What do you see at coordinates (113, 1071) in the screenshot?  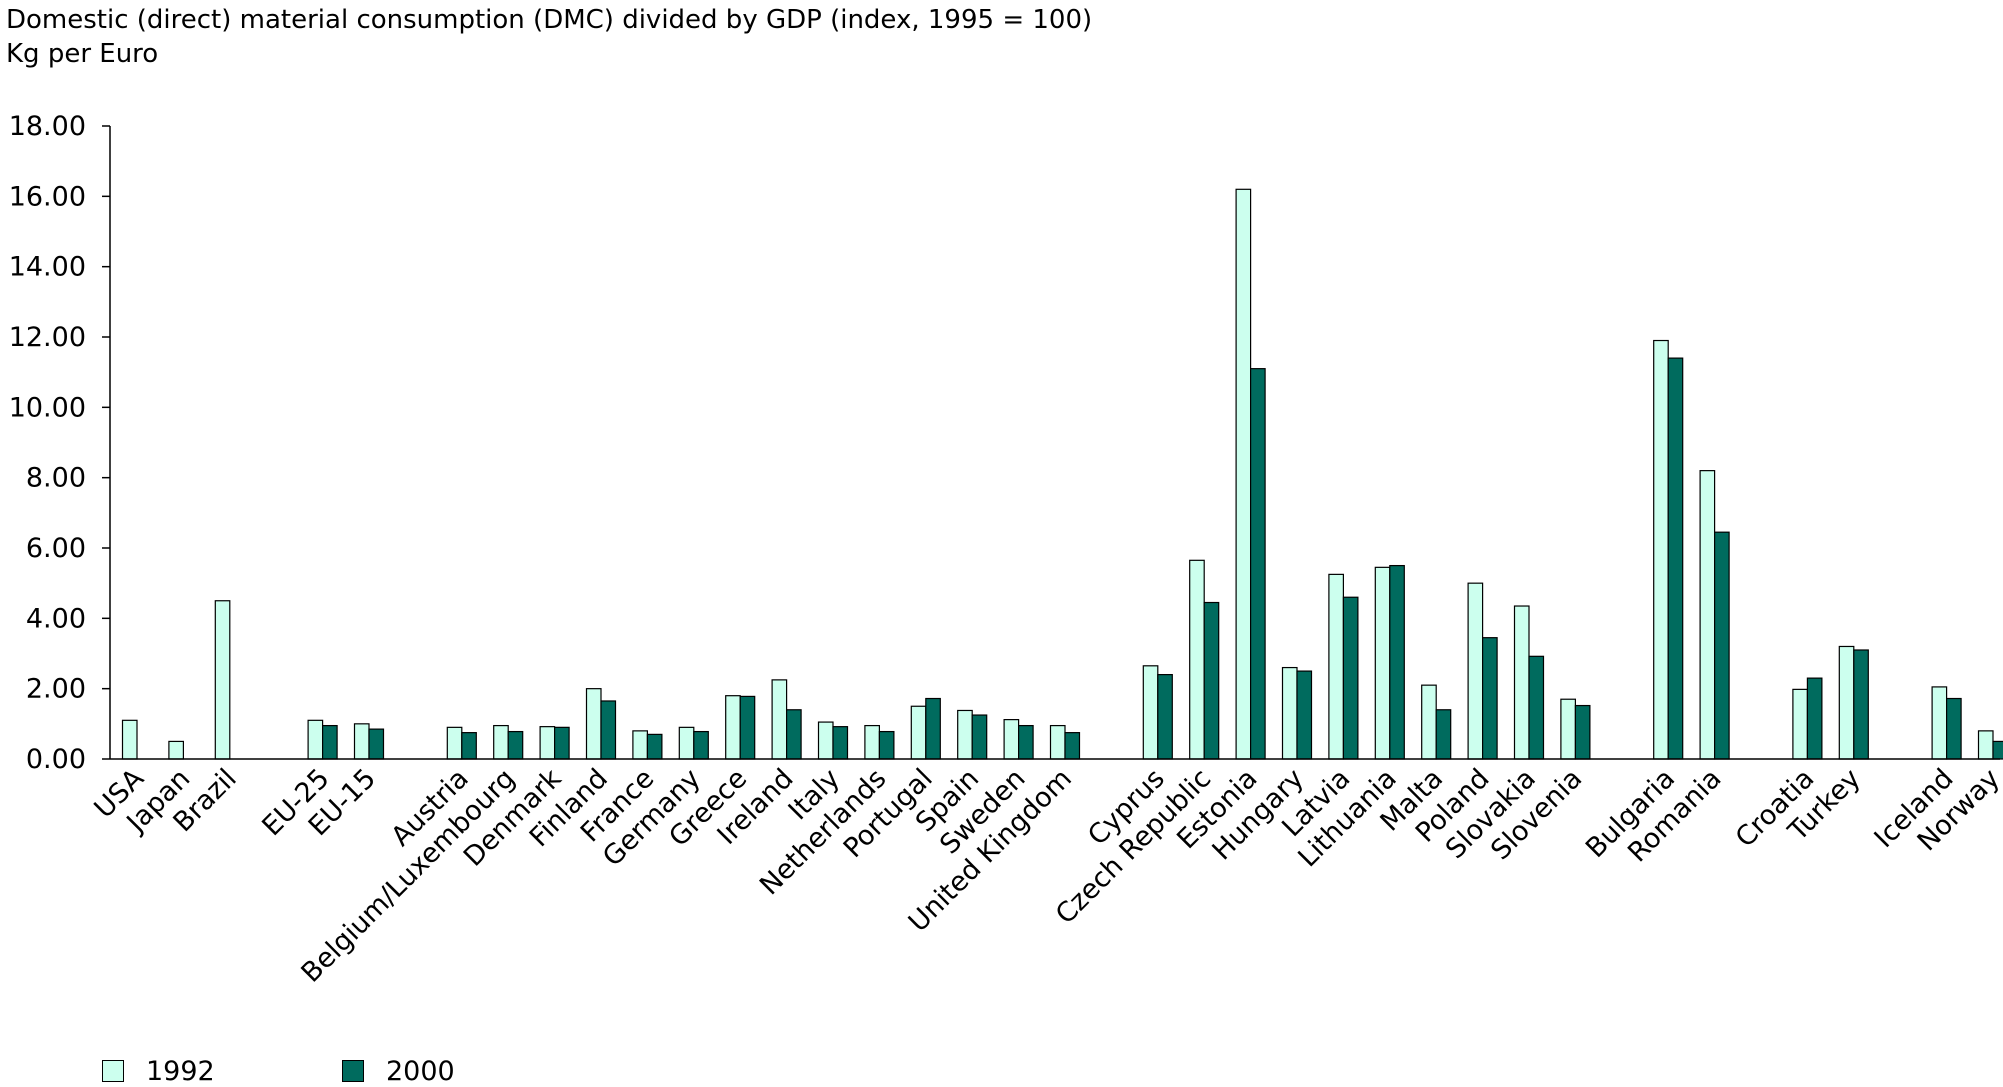 I see `legend-swatch-1992` at bounding box center [113, 1071].